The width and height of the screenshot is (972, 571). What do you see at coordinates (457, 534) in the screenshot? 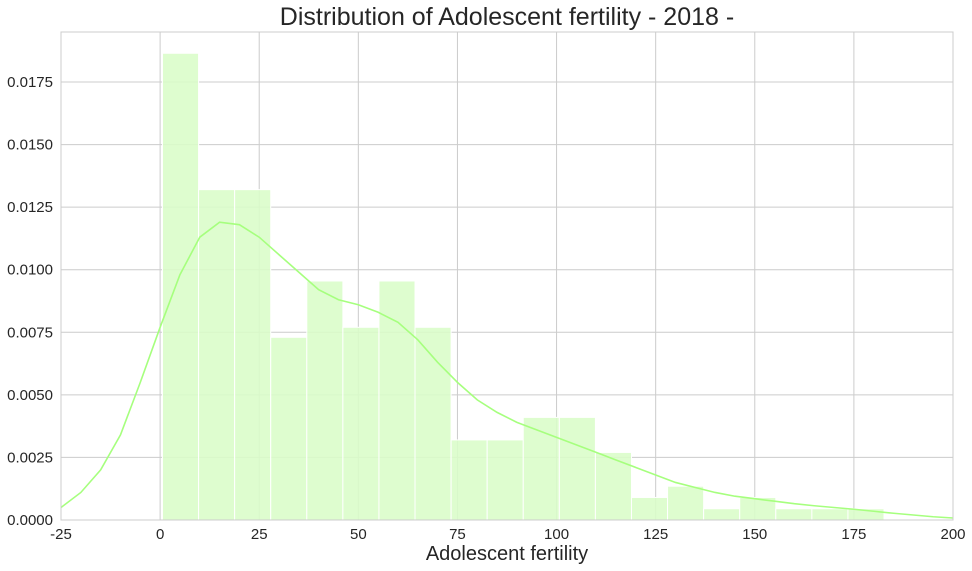
I see `x-tick-label: 75` at bounding box center [457, 534].